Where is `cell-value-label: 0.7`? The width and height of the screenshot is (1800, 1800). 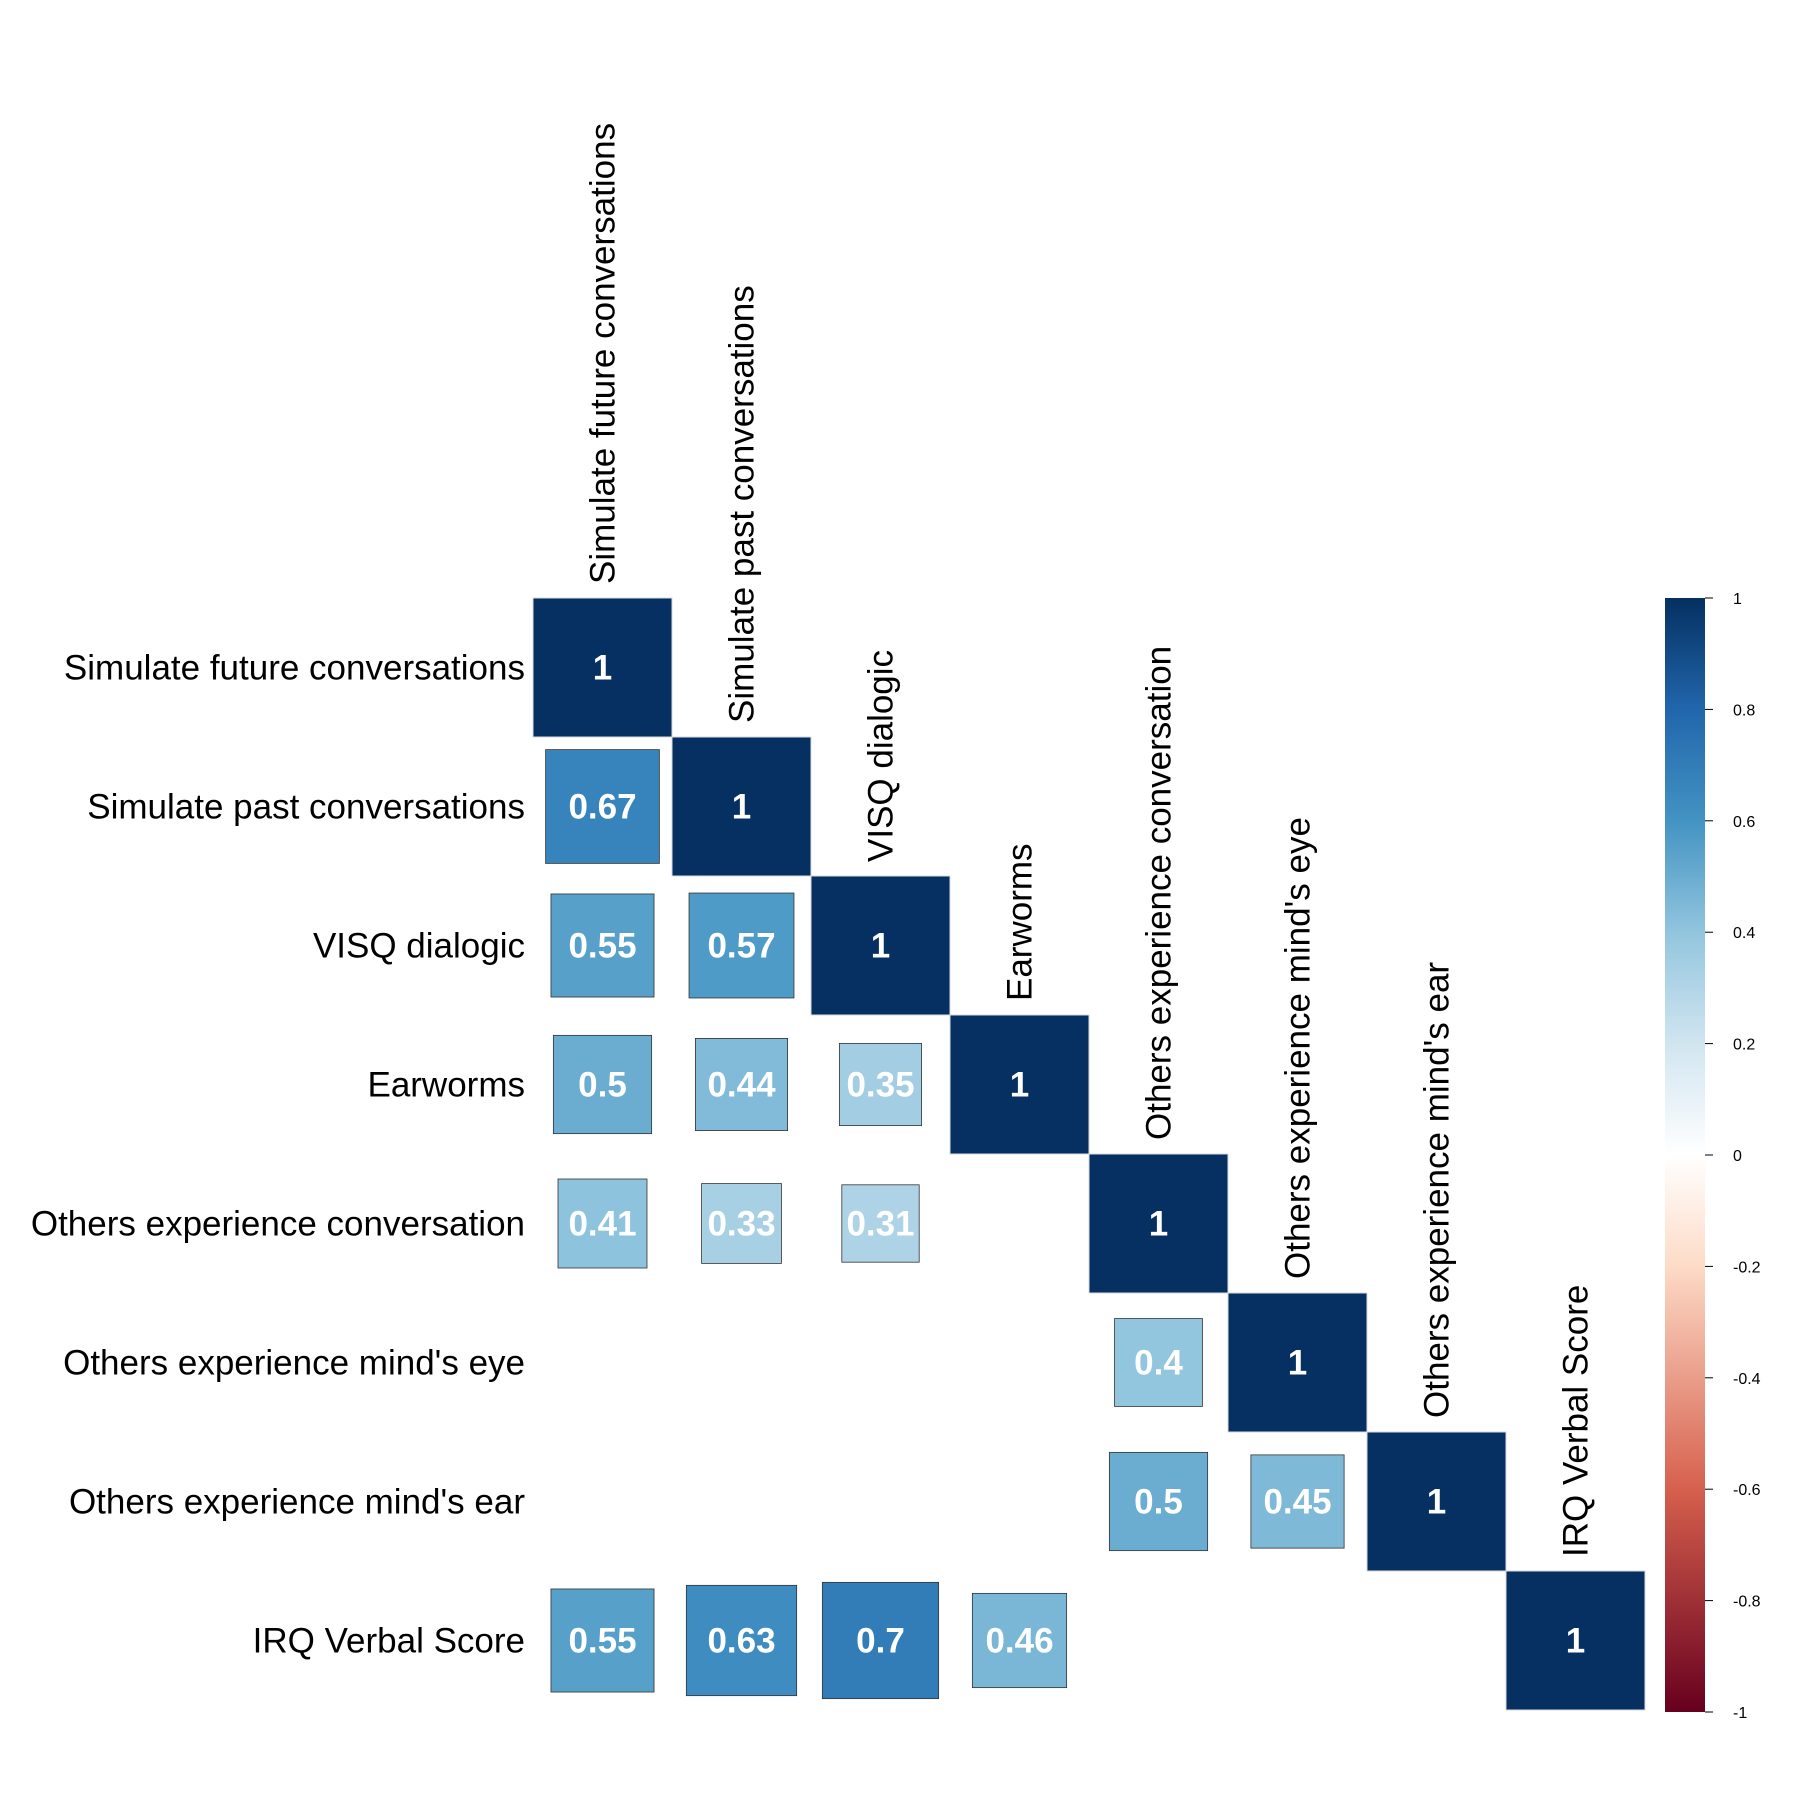 cell-value-label: 0.7 is located at coordinates (880, 1641).